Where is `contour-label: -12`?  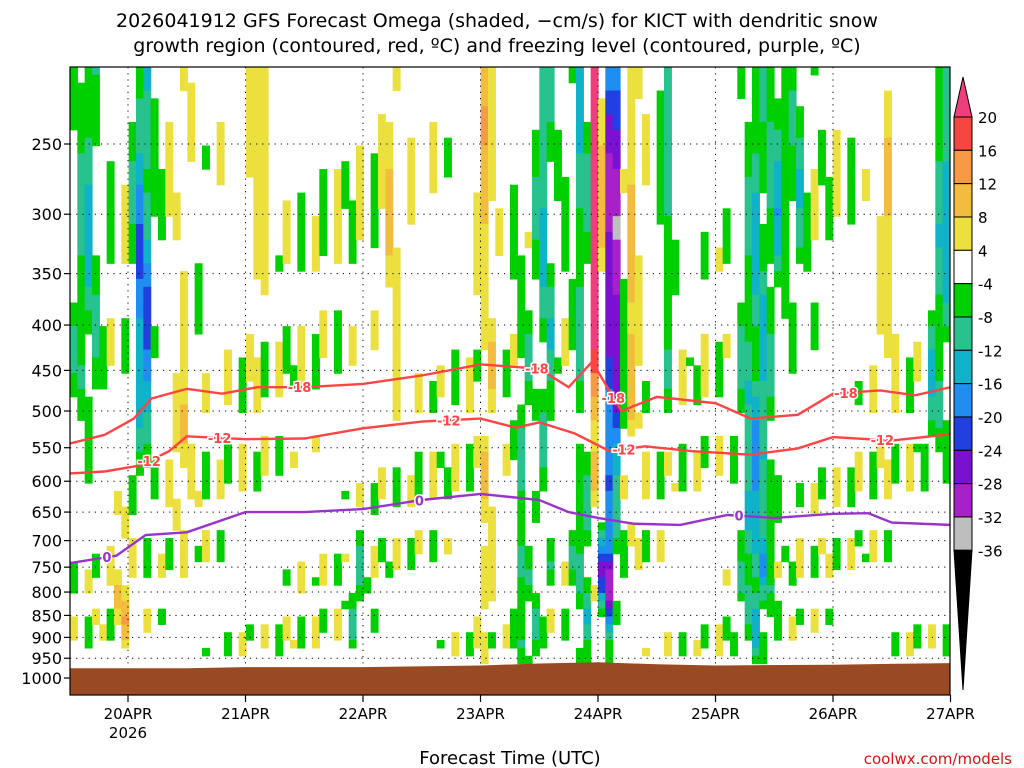
contour-label: -12 is located at coordinates (883, 441).